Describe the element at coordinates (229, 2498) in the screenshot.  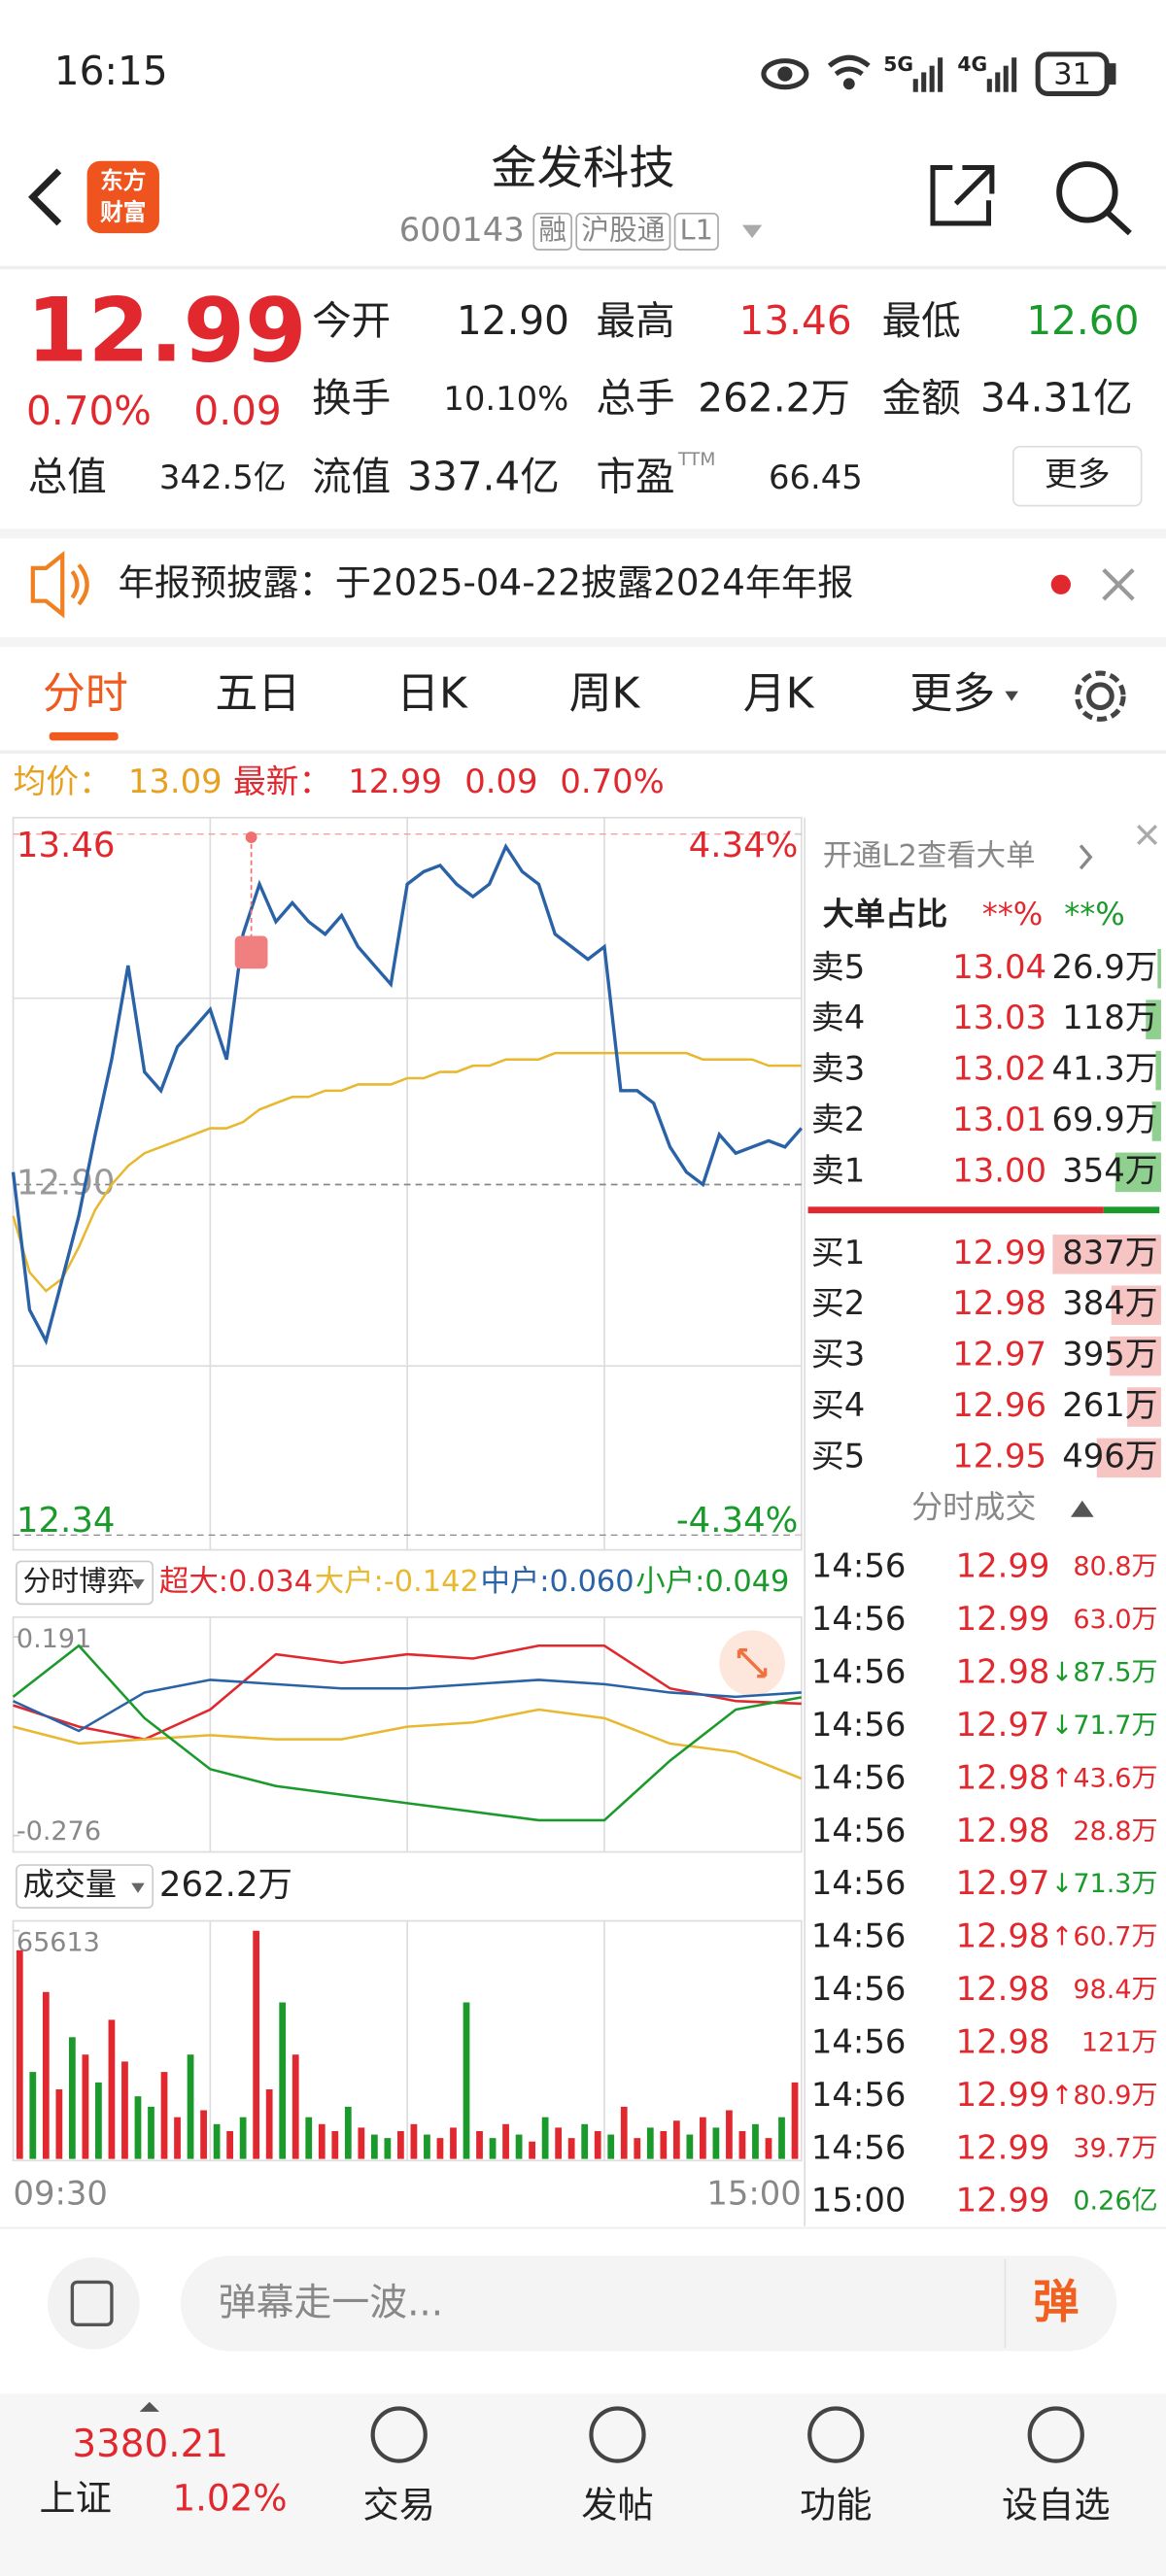
I see `index-change: 1.02%` at that location.